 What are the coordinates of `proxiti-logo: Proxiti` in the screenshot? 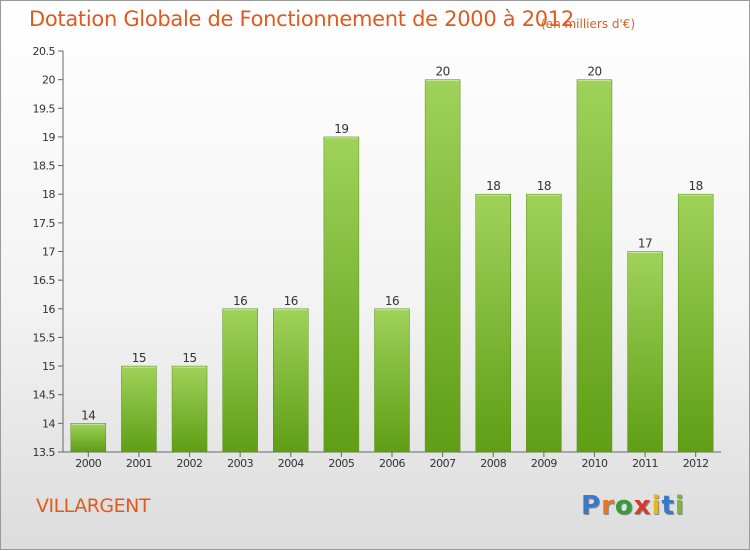 It's located at (633, 506).